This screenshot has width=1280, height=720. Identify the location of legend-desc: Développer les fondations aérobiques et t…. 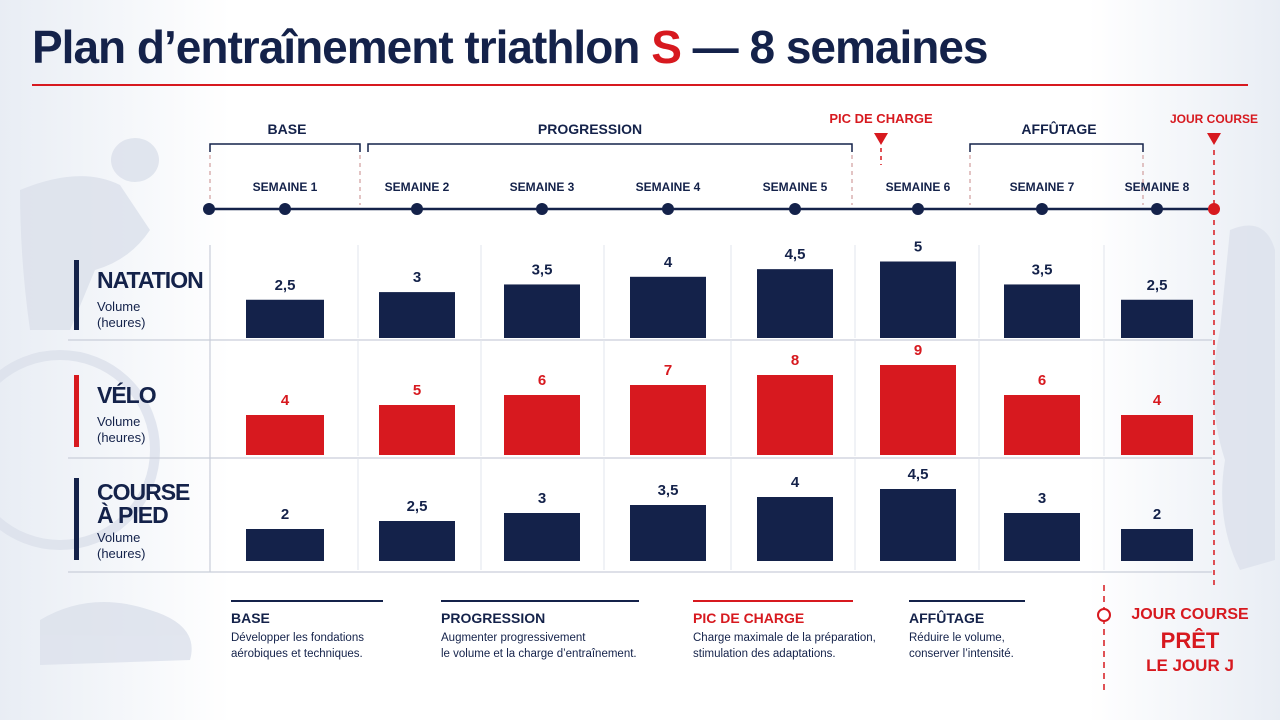
(297, 646).